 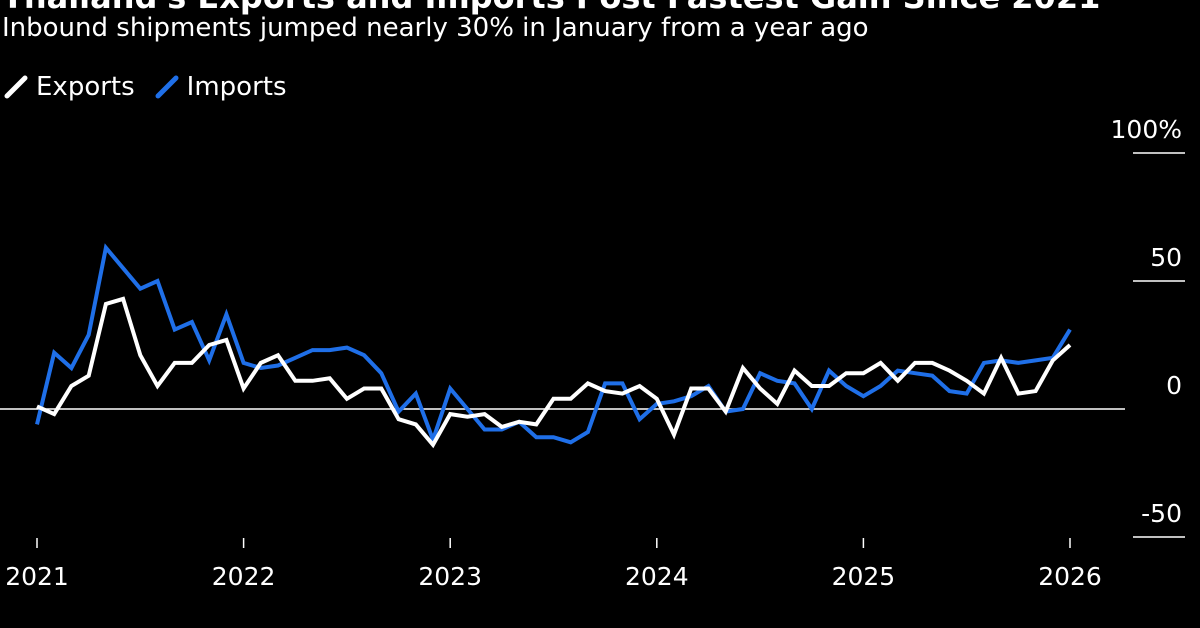 What do you see at coordinates (1161, 513) in the screenshot?
I see `y-tick-label: -50` at bounding box center [1161, 513].